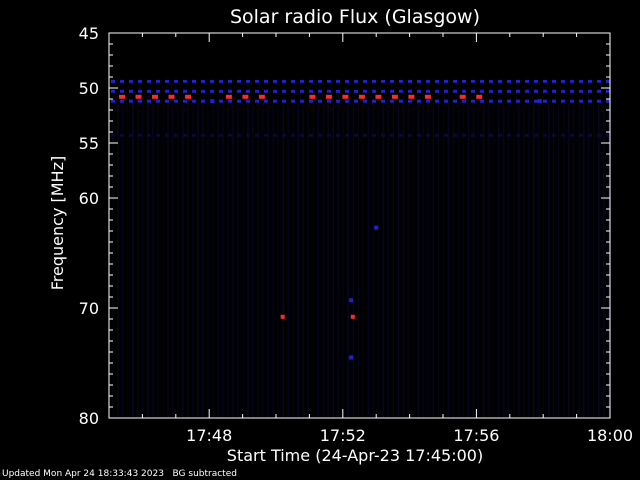  I want to click on y-tick-label: 50, so click(89, 88).